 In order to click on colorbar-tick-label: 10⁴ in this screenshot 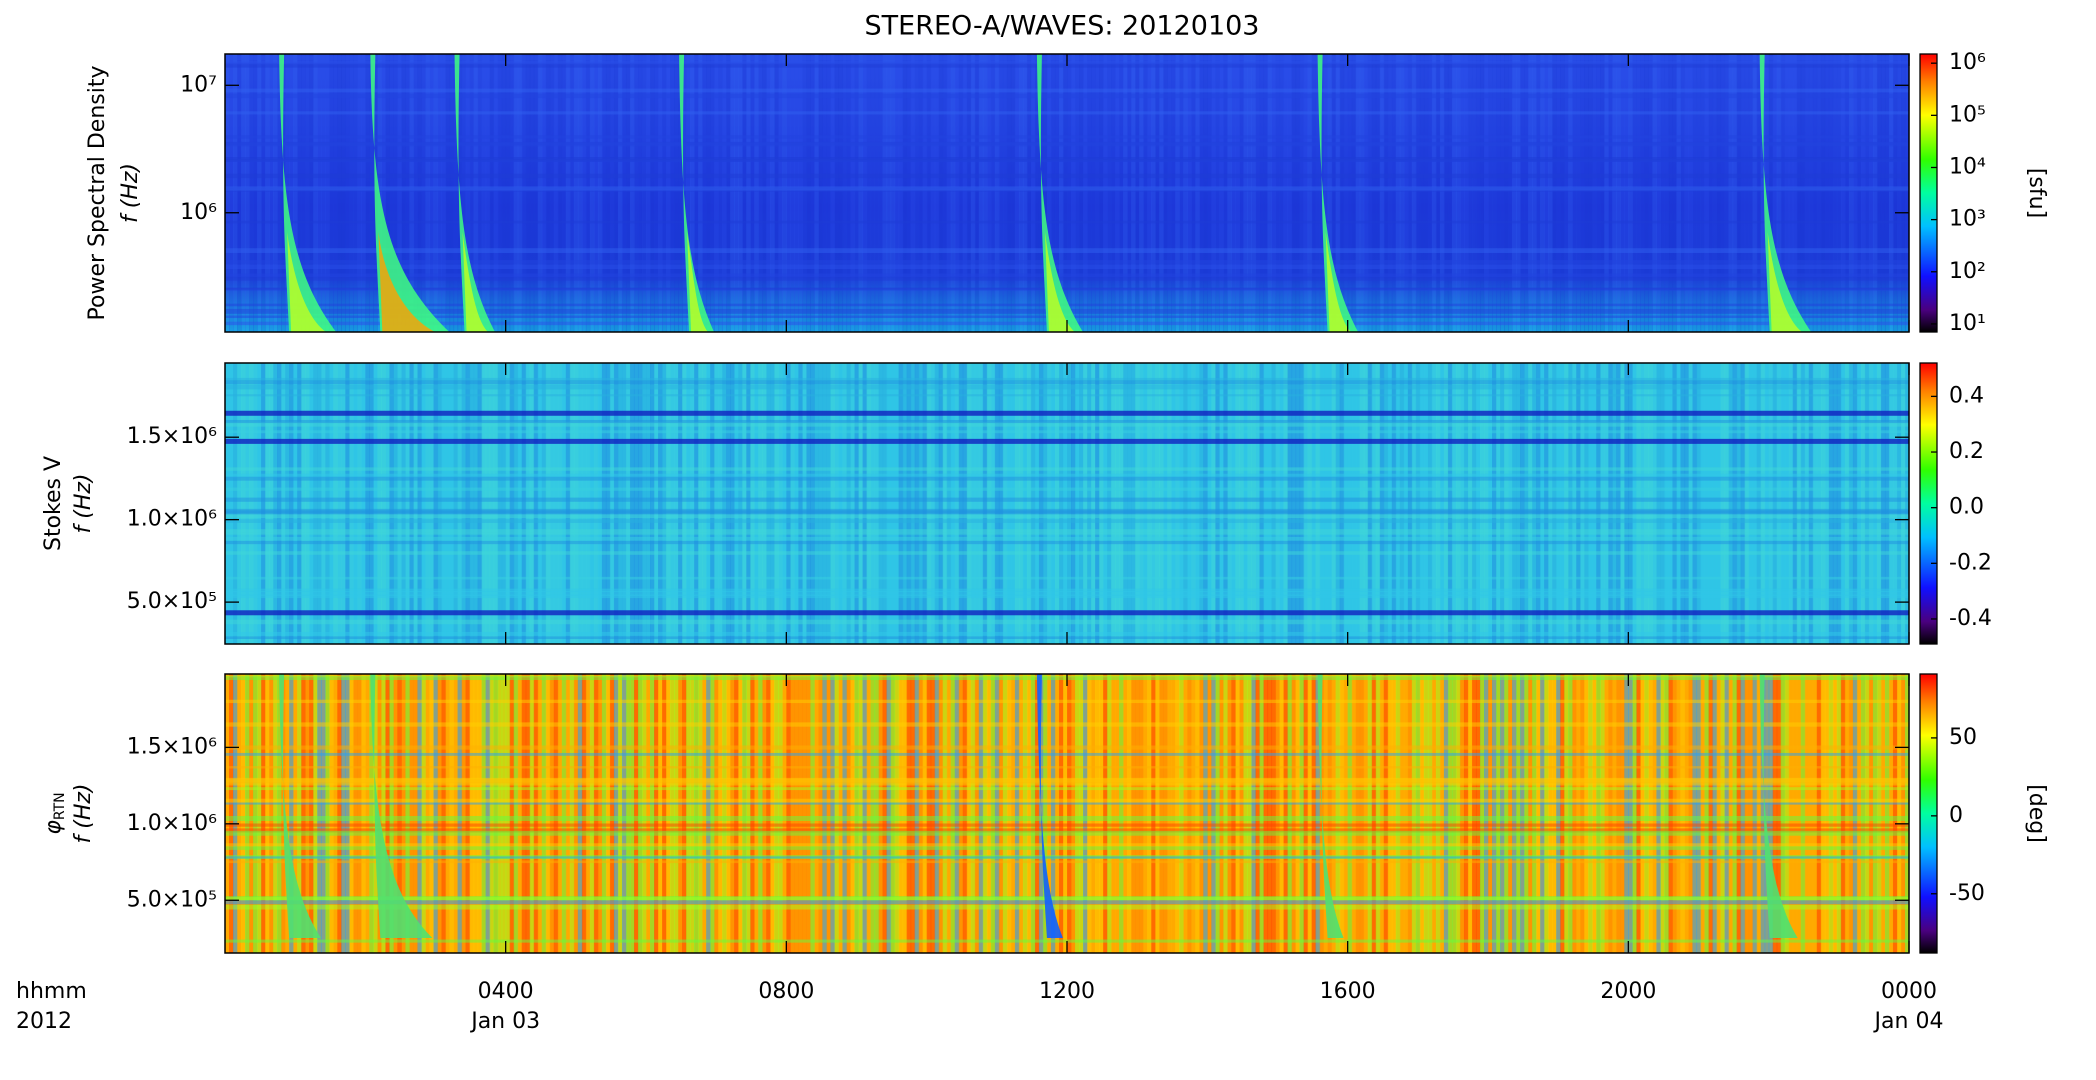, I will do `click(1967, 166)`.